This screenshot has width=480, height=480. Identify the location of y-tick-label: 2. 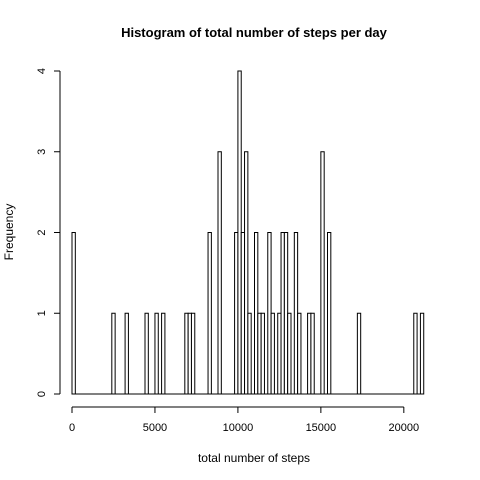
(42, 232).